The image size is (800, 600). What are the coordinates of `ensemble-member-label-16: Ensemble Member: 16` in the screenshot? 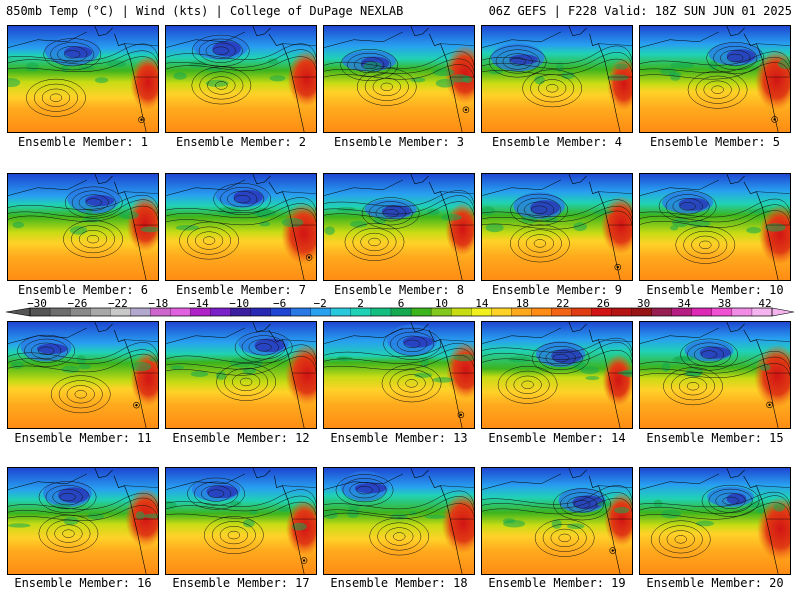 It's located at (83, 583).